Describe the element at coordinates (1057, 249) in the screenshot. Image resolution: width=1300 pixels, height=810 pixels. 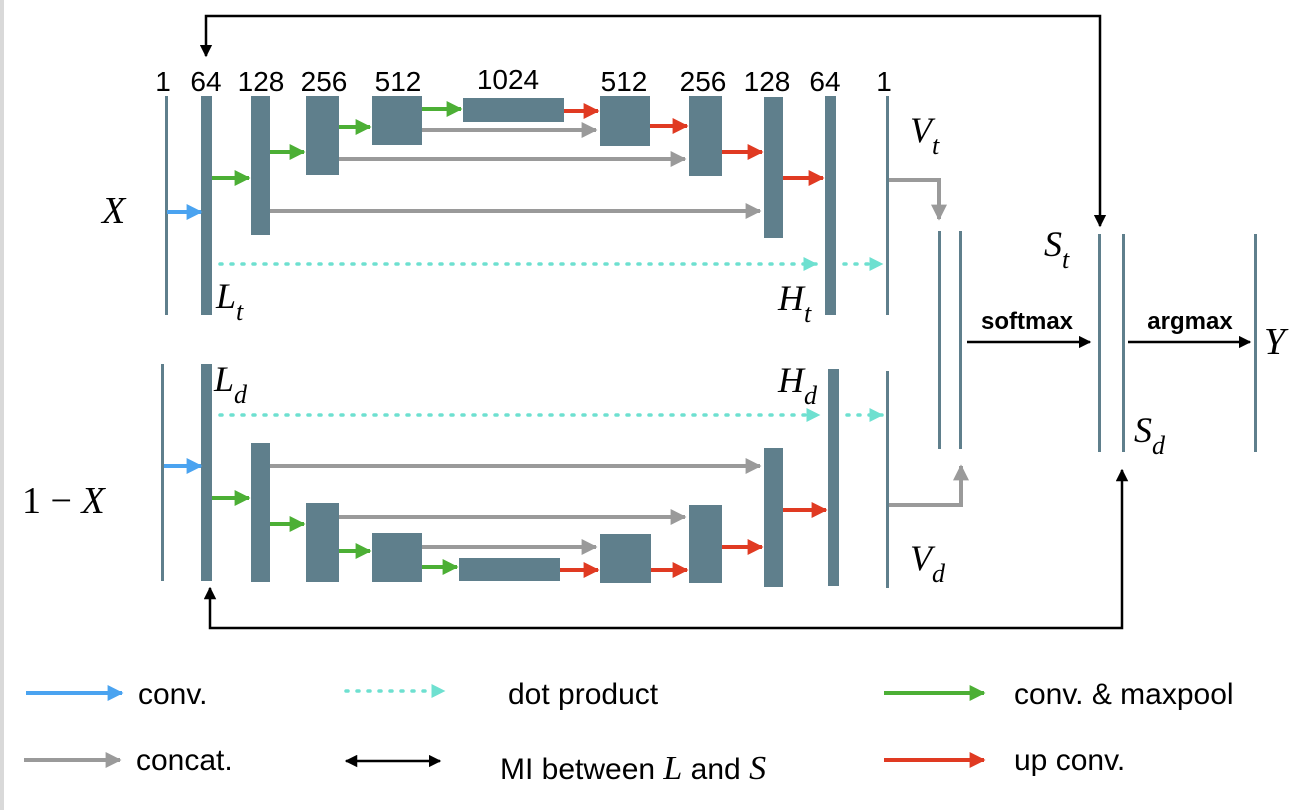
I see `label-st: St` at that location.